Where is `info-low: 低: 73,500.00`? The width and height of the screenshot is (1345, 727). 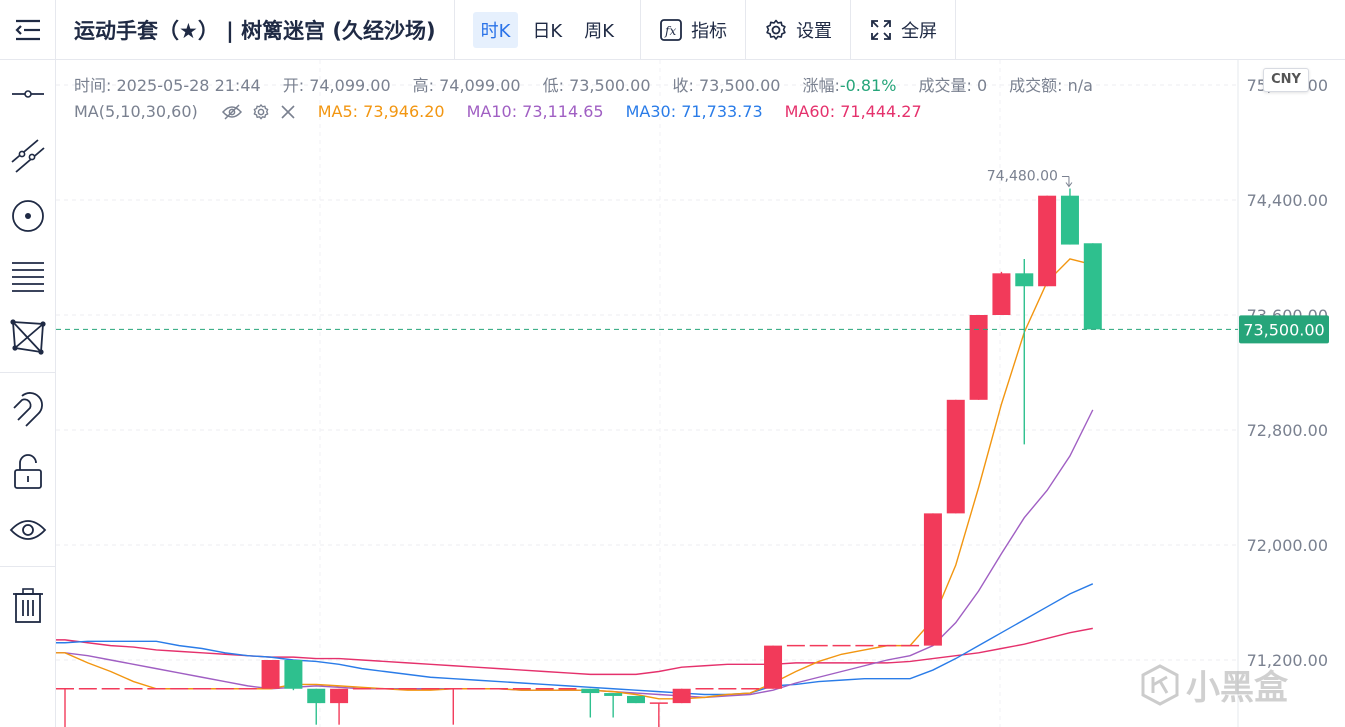 info-low: 低: 73,500.00 is located at coordinates (596, 85).